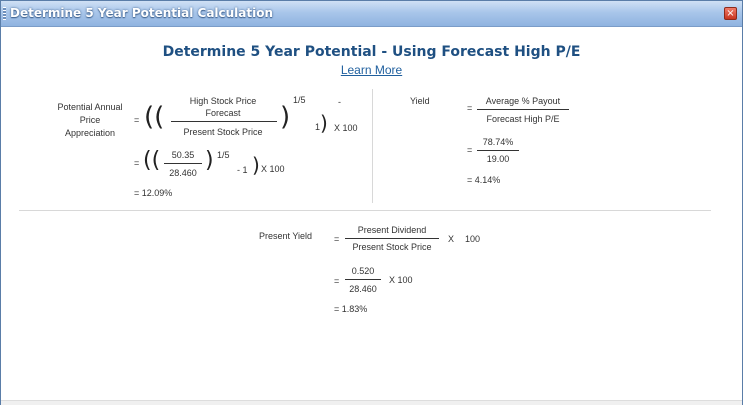  I want to click on present-yield-step2-equals: =, so click(337, 281).